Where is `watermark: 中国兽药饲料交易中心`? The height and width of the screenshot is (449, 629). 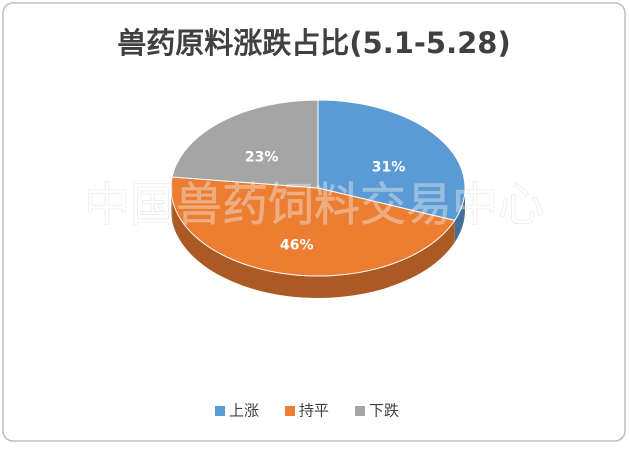 watermark: 中国兽药饲料交易中心 is located at coordinates (314, 205).